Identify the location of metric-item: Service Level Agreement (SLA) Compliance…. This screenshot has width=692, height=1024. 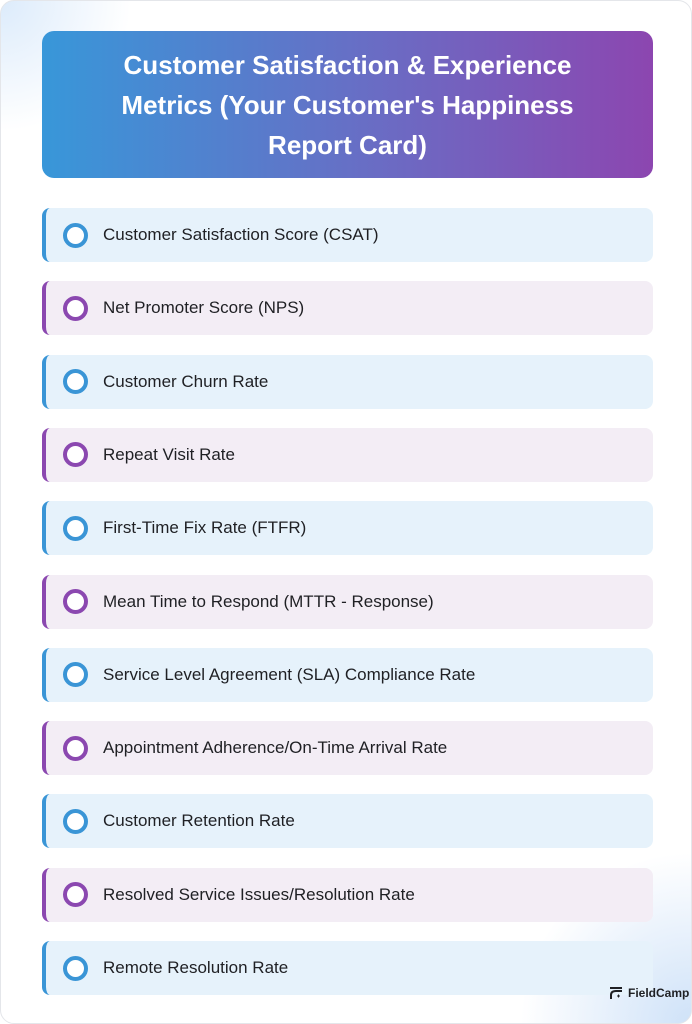
(347, 674).